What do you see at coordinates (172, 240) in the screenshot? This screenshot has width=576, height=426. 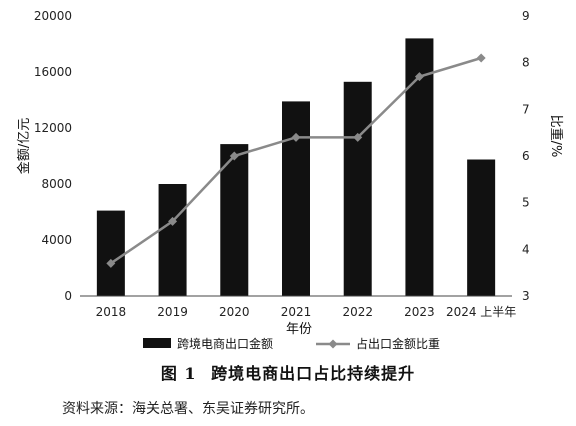 I see `bar-2019` at bounding box center [172, 240].